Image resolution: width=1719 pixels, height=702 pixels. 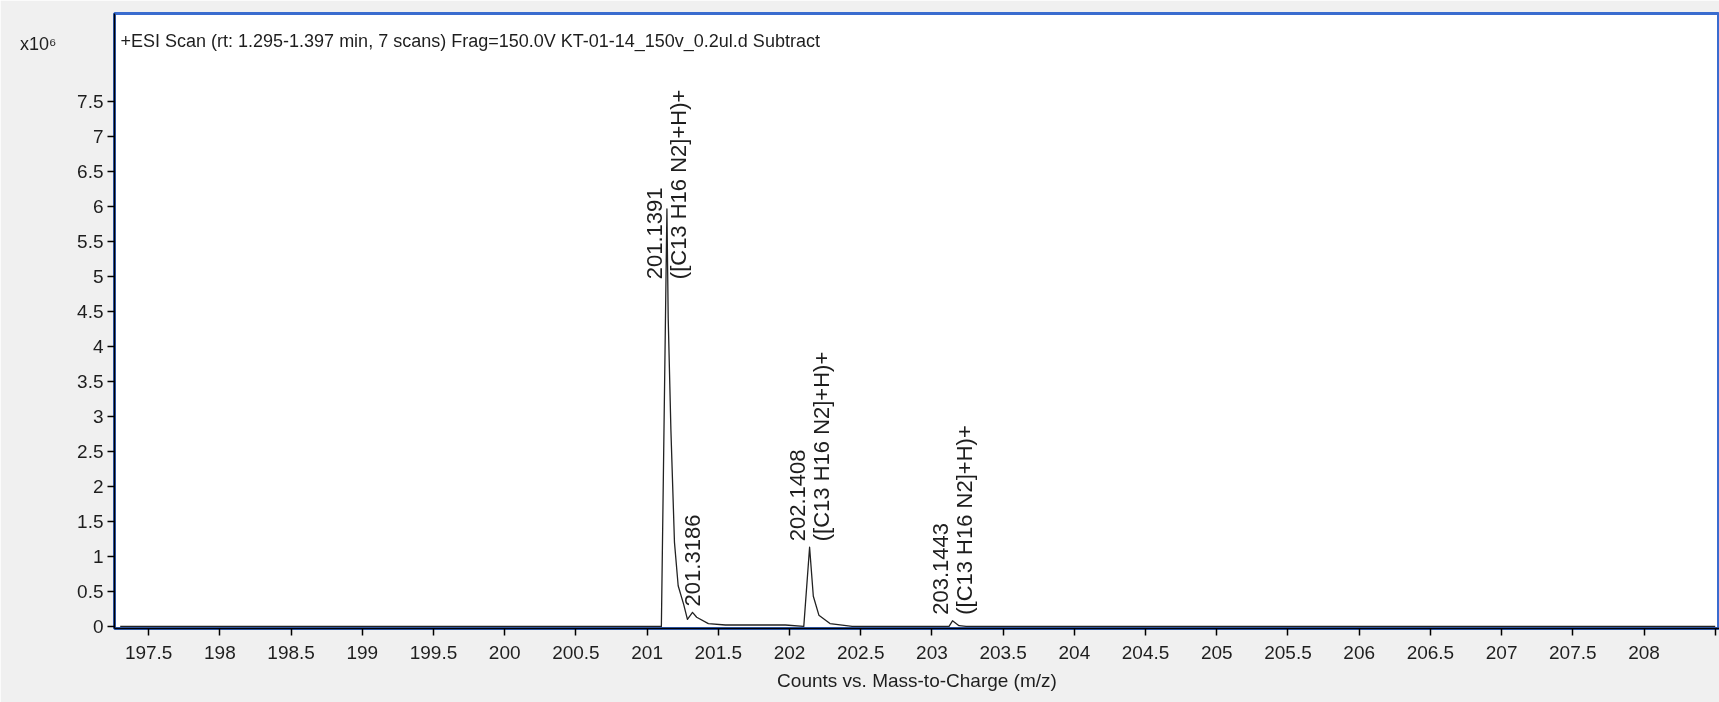 I want to click on y-tick-label: 2.5, so click(x=90, y=451).